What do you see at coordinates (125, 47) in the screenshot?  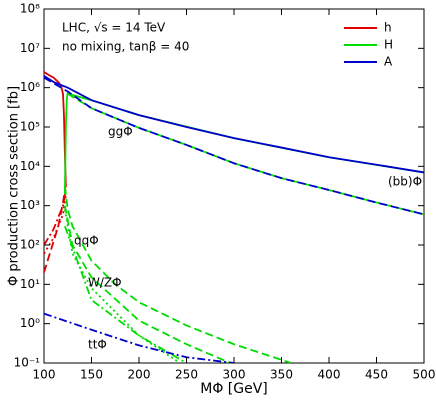 I see `note: no mixing, tanβ = 40` at bounding box center [125, 47].